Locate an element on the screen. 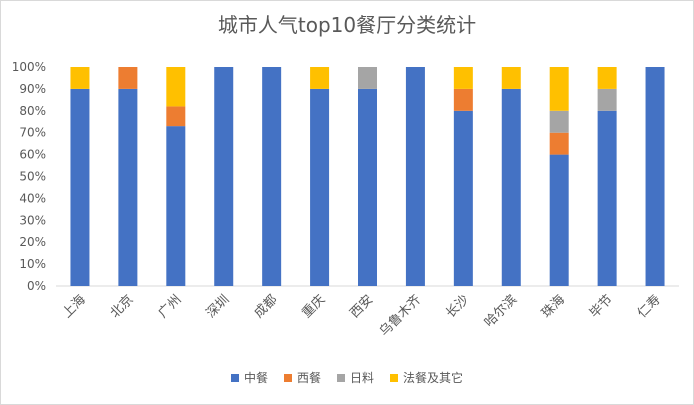 Image resolution: width=694 pixels, height=405 pixels. x-tick-label: 西安 is located at coordinates (361, 306).